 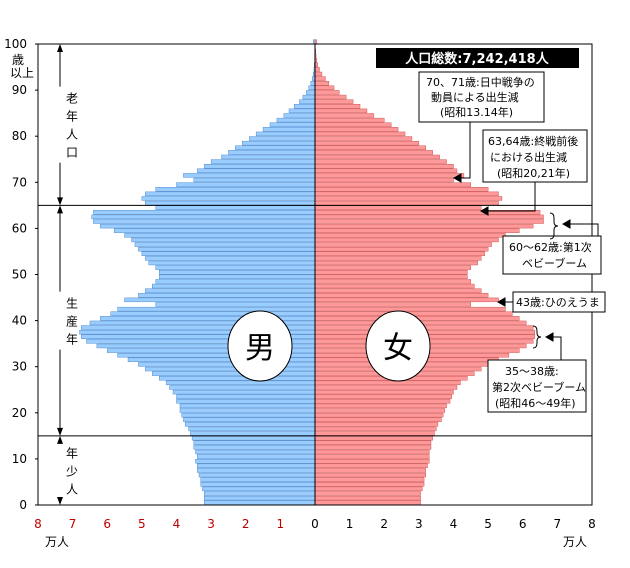 I want to click on ytick-label-90: 90, so click(x=19, y=90).